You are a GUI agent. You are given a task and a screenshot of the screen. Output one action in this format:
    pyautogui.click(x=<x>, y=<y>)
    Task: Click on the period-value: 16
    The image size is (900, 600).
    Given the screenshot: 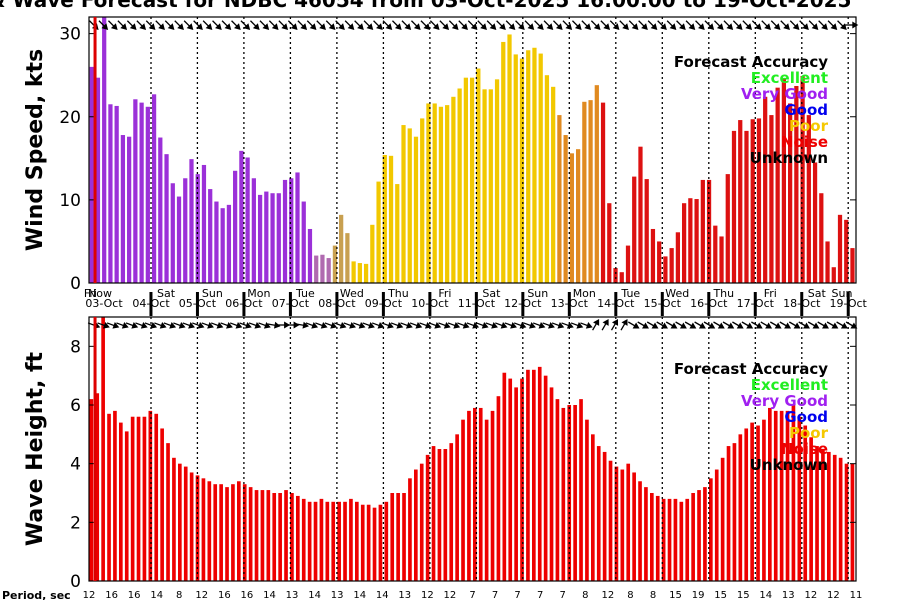 What is the action you would take?
    pyautogui.click(x=224, y=595)
    